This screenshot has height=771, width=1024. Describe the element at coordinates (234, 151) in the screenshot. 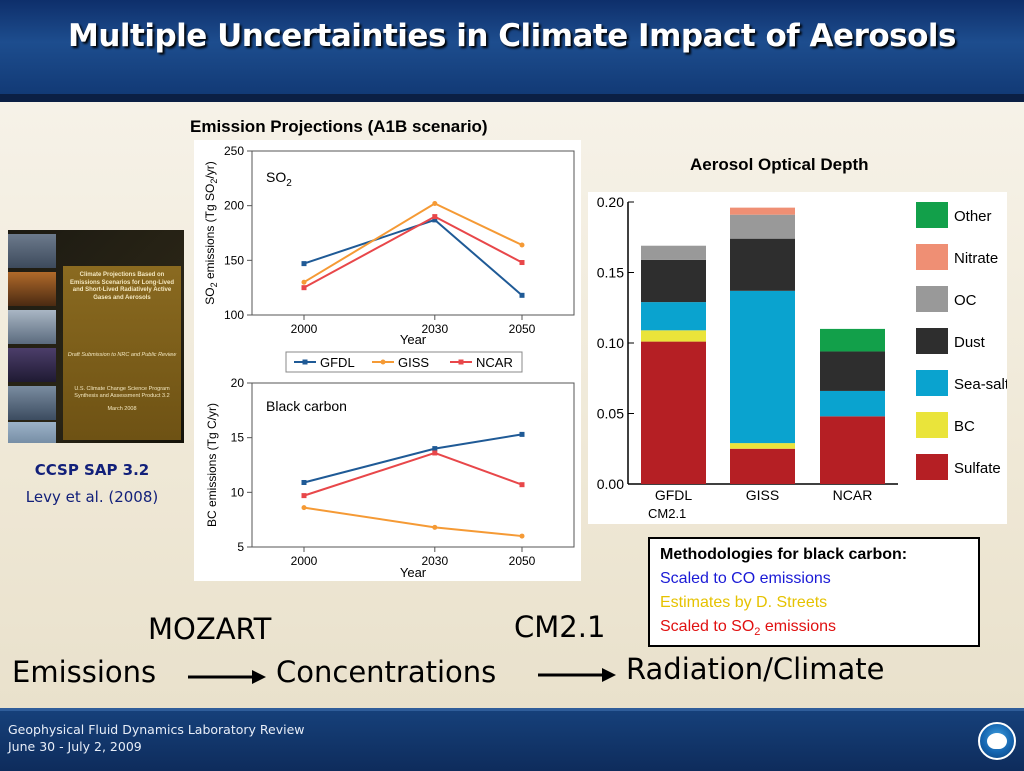

I see `y-tick-label: 250` at that location.